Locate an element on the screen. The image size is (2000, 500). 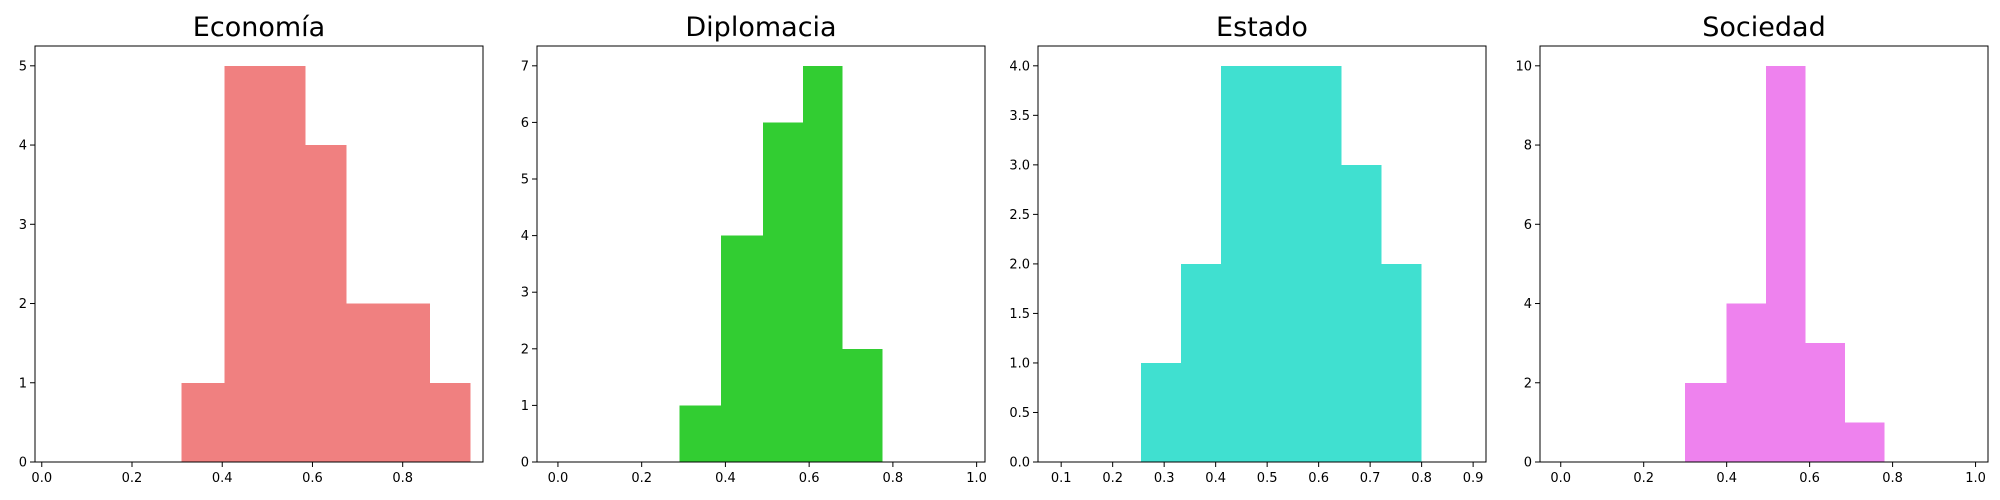
x-tick-label: 0.1 is located at coordinates (1061, 478).